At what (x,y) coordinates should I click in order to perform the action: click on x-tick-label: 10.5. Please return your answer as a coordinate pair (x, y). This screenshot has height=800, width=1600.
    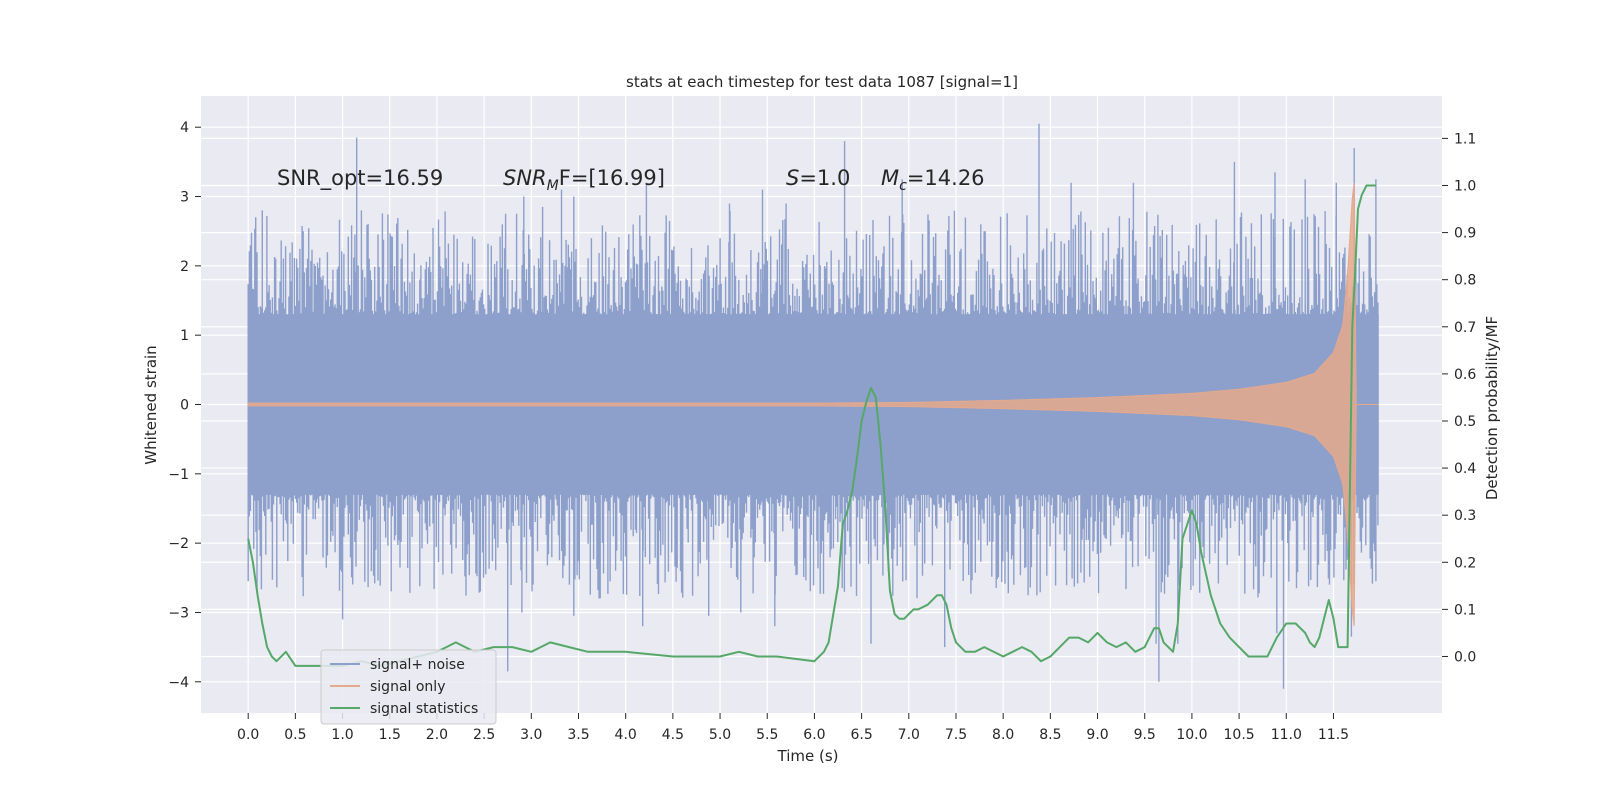
    Looking at the image, I should click on (1239, 735).